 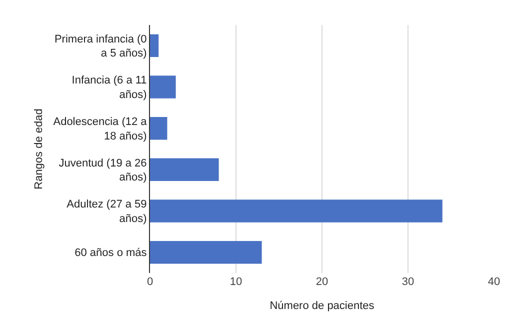 I want to click on y-axis-title: Rangos de edad, so click(x=38, y=149).